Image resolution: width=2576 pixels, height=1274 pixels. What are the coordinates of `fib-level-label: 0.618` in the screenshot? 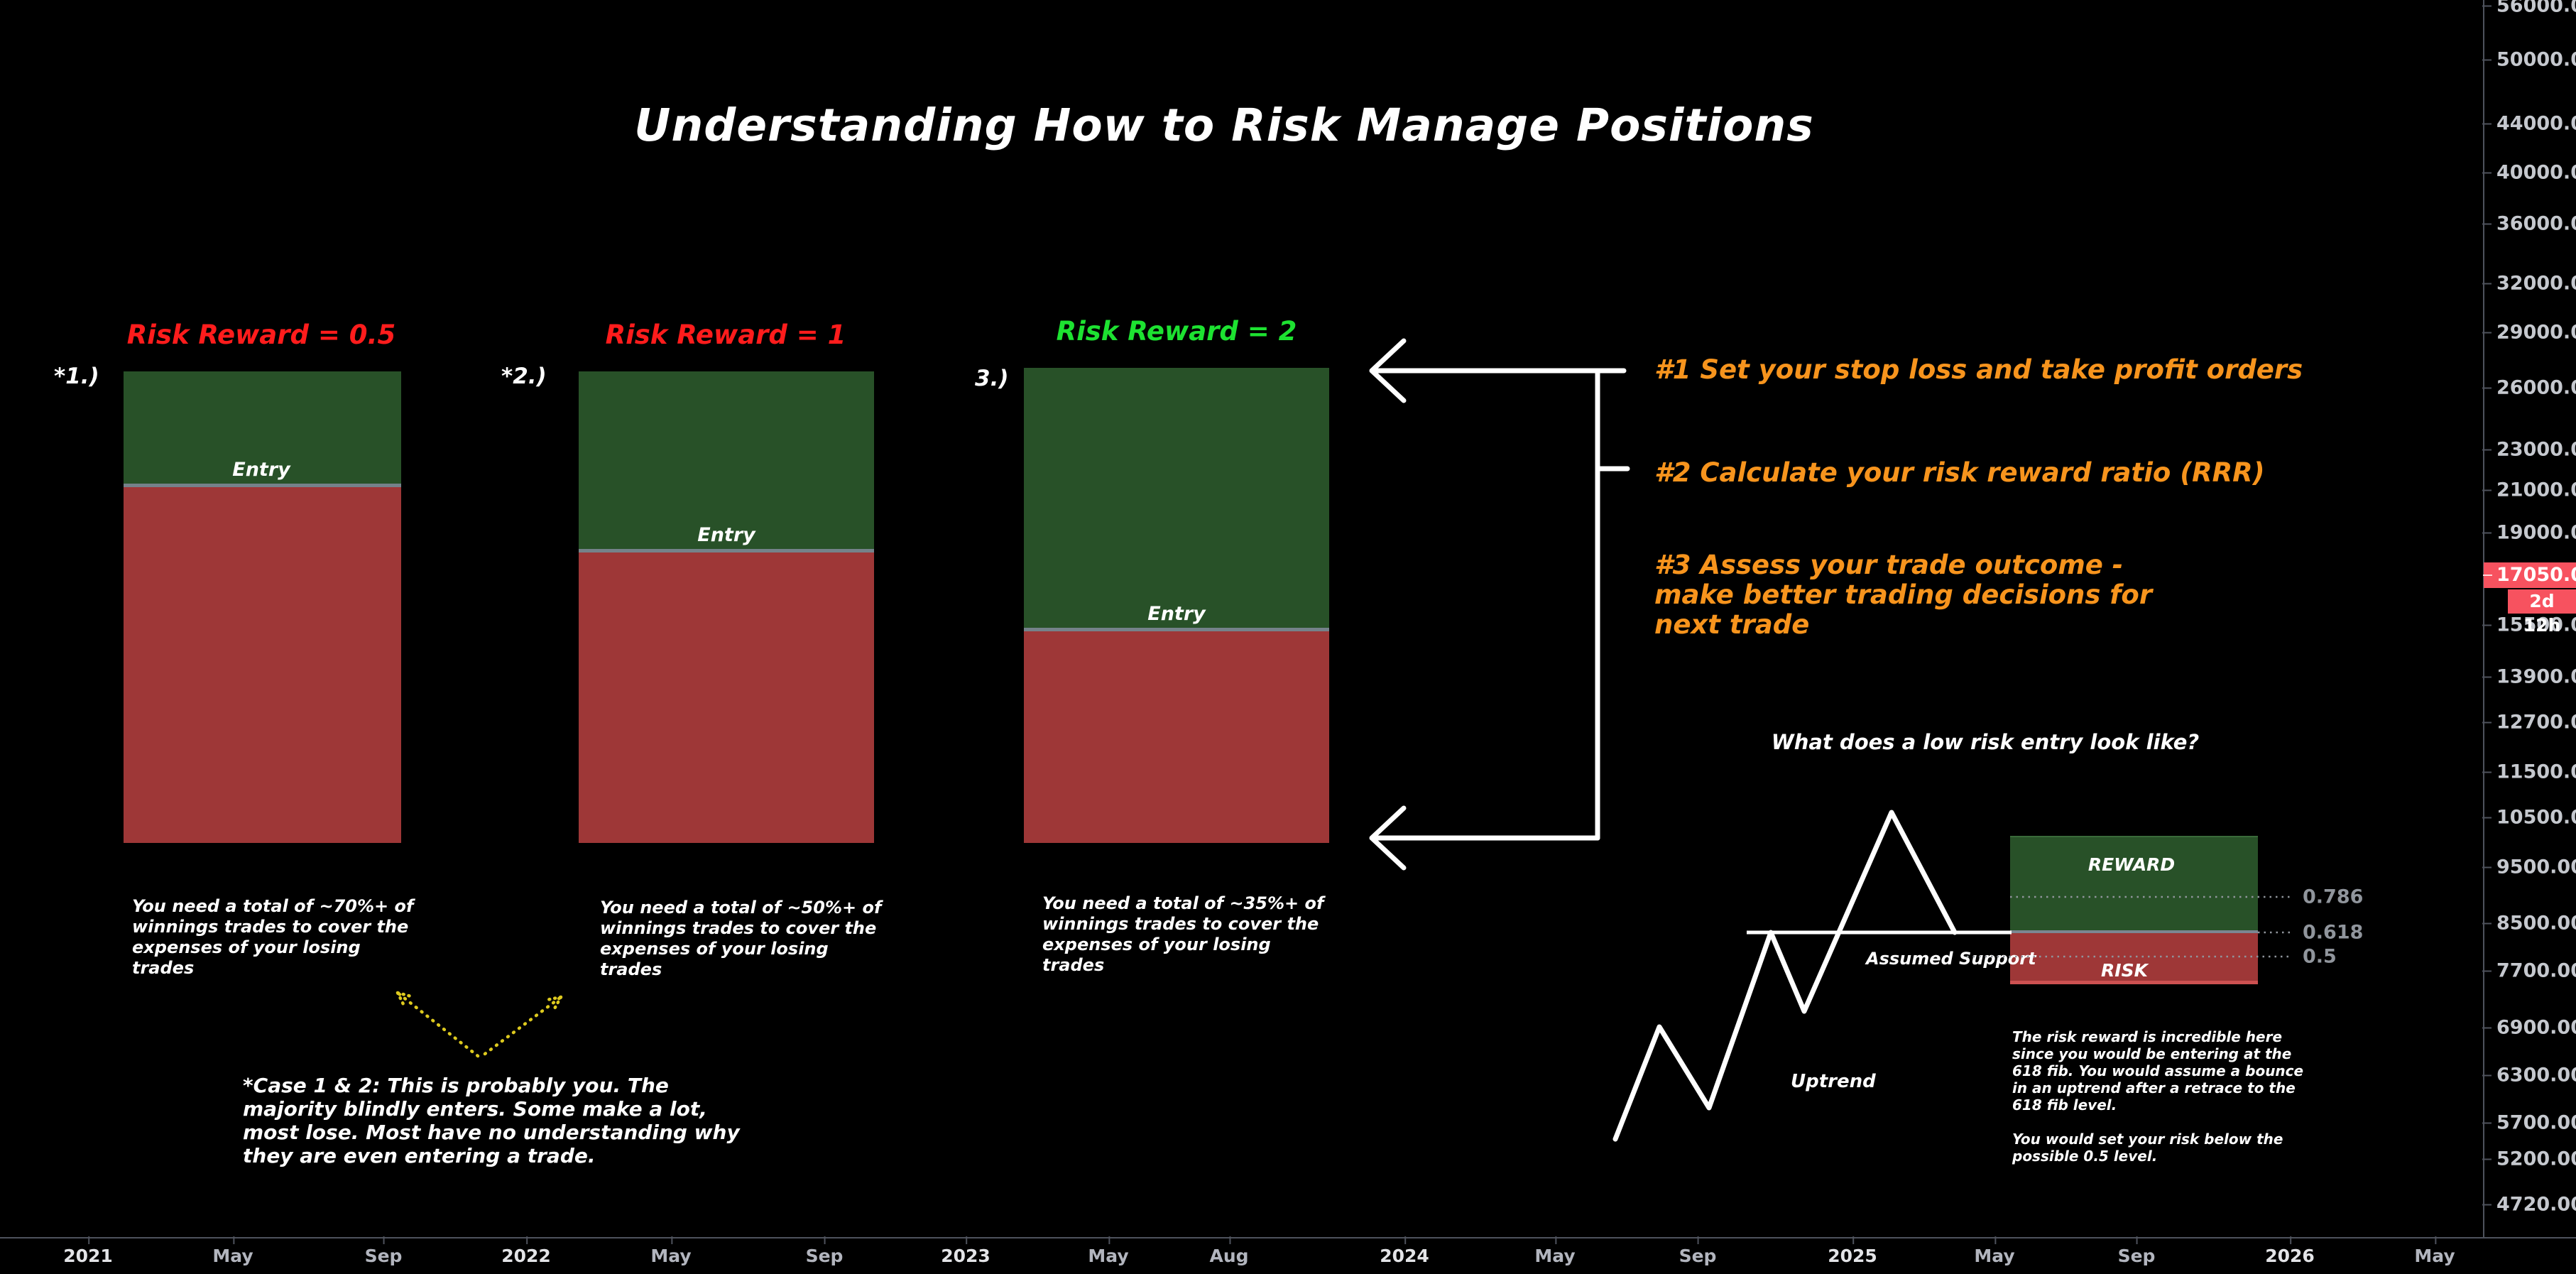 It's located at (2333, 933).